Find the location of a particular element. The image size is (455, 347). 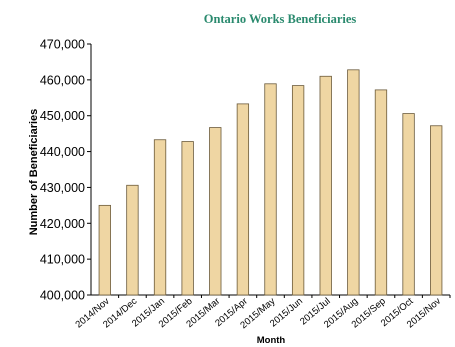

y-tick-label: 440,000 is located at coordinates (62, 152).